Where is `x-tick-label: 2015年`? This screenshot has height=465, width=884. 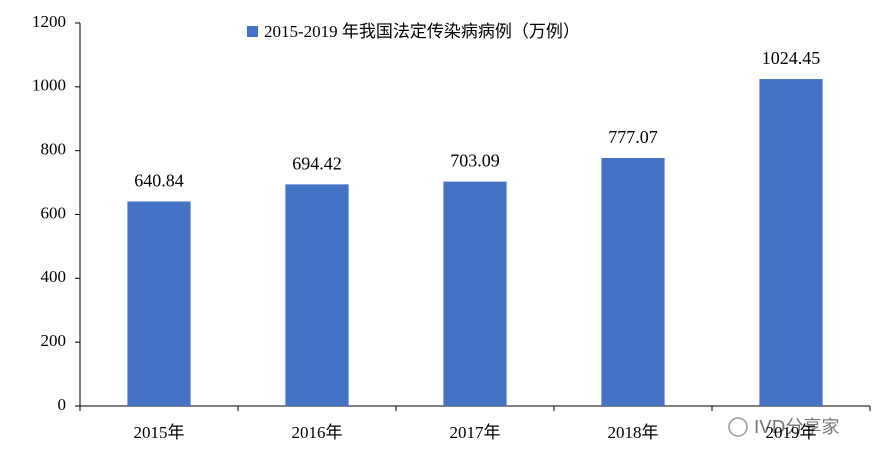 x-tick-label: 2015年 is located at coordinates (159, 432).